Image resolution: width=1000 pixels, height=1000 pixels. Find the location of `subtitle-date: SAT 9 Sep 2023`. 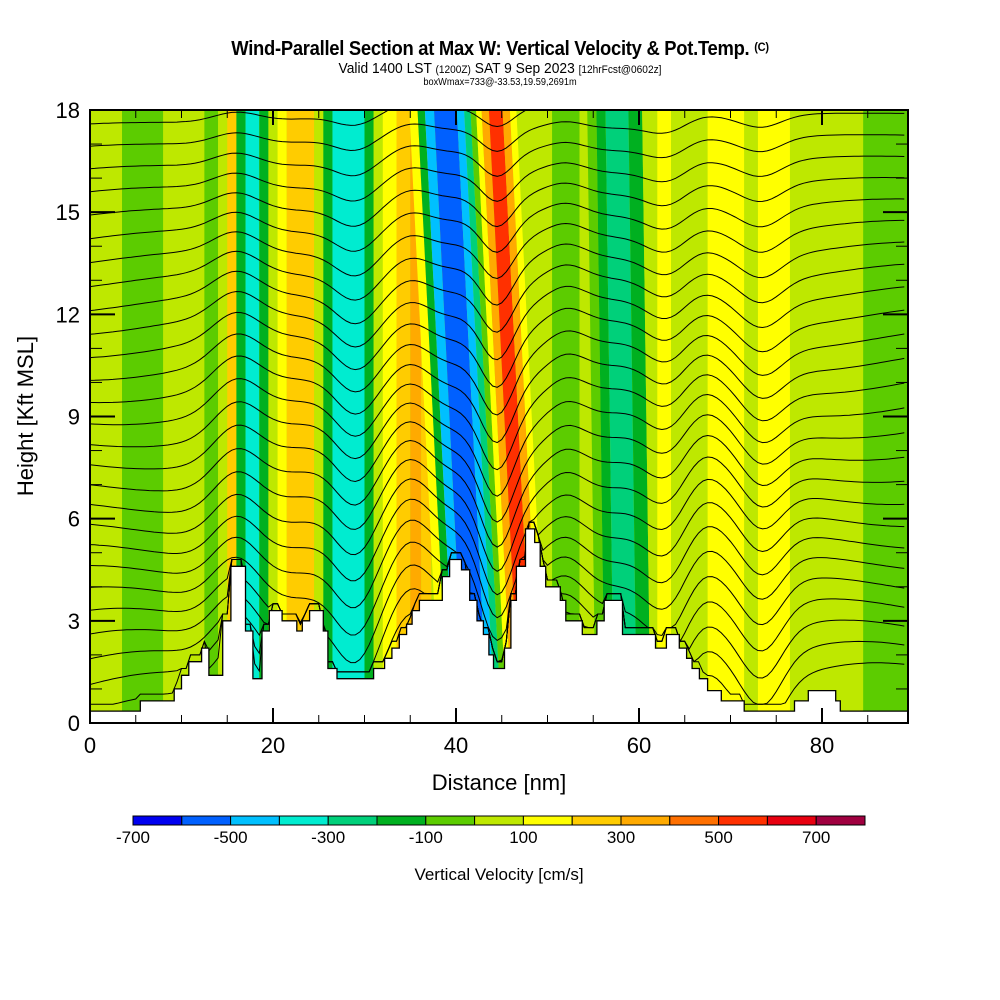

subtitle-date: SAT 9 Sep 2023 is located at coordinates (524, 68).